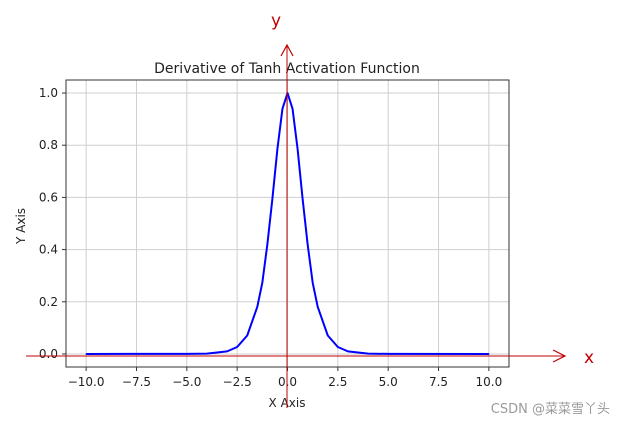  I want to click on x-tick-label: −7.5, so click(136, 382).